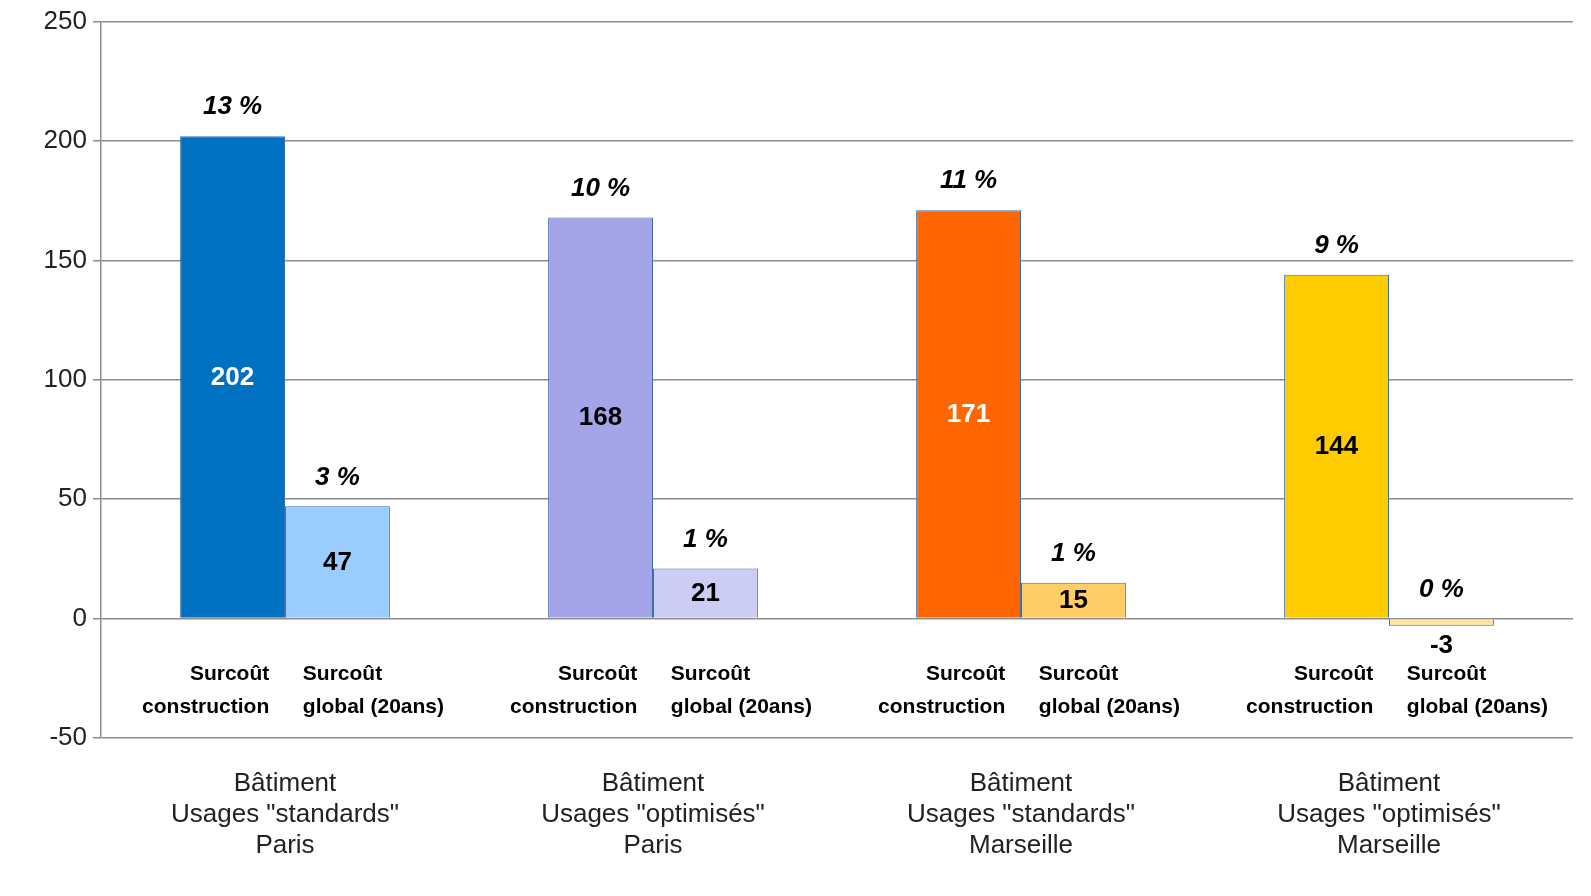 The image size is (1591, 896). I want to click on x-tick-label: Bâtiment Usages "standards" Marseille, so click(1021, 813).